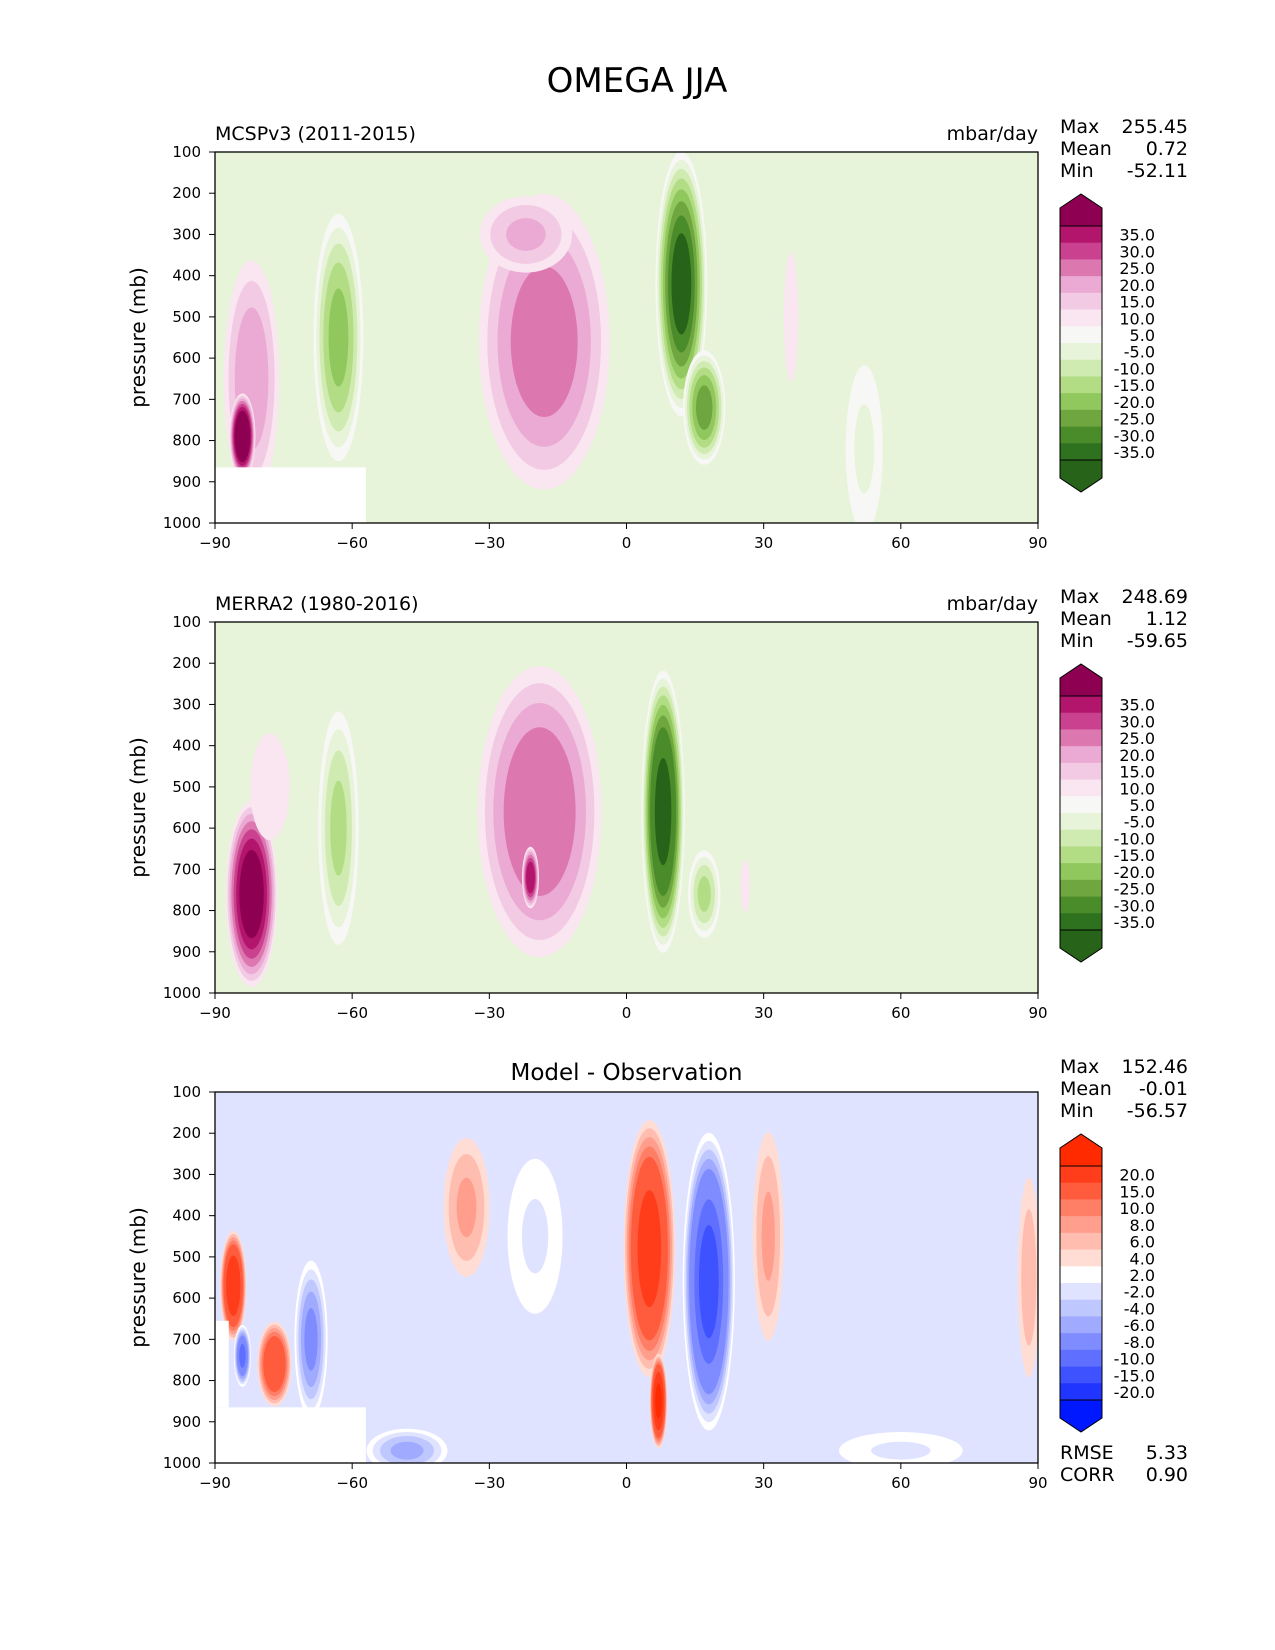  Describe the element at coordinates (1134, 889) in the screenshot. I see `colorbar-label: -25.0` at that location.